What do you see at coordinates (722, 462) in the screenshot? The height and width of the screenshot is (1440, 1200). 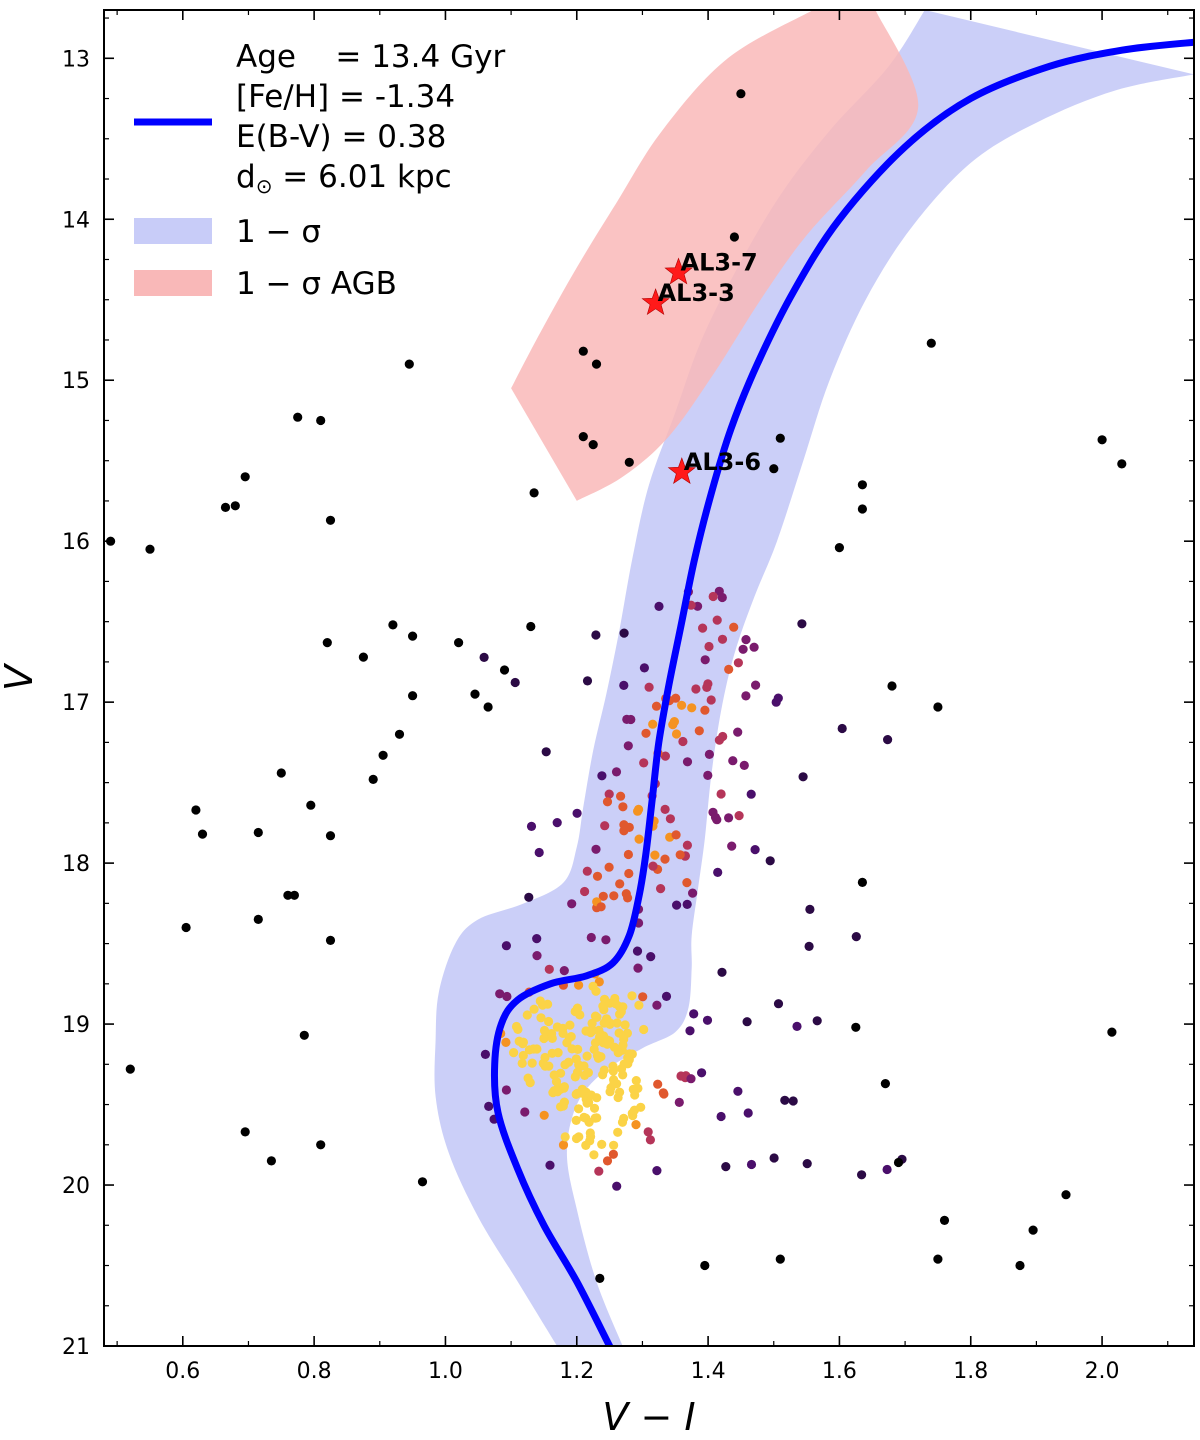 I see `star-label-al3-6: AL3-6` at bounding box center [722, 462].